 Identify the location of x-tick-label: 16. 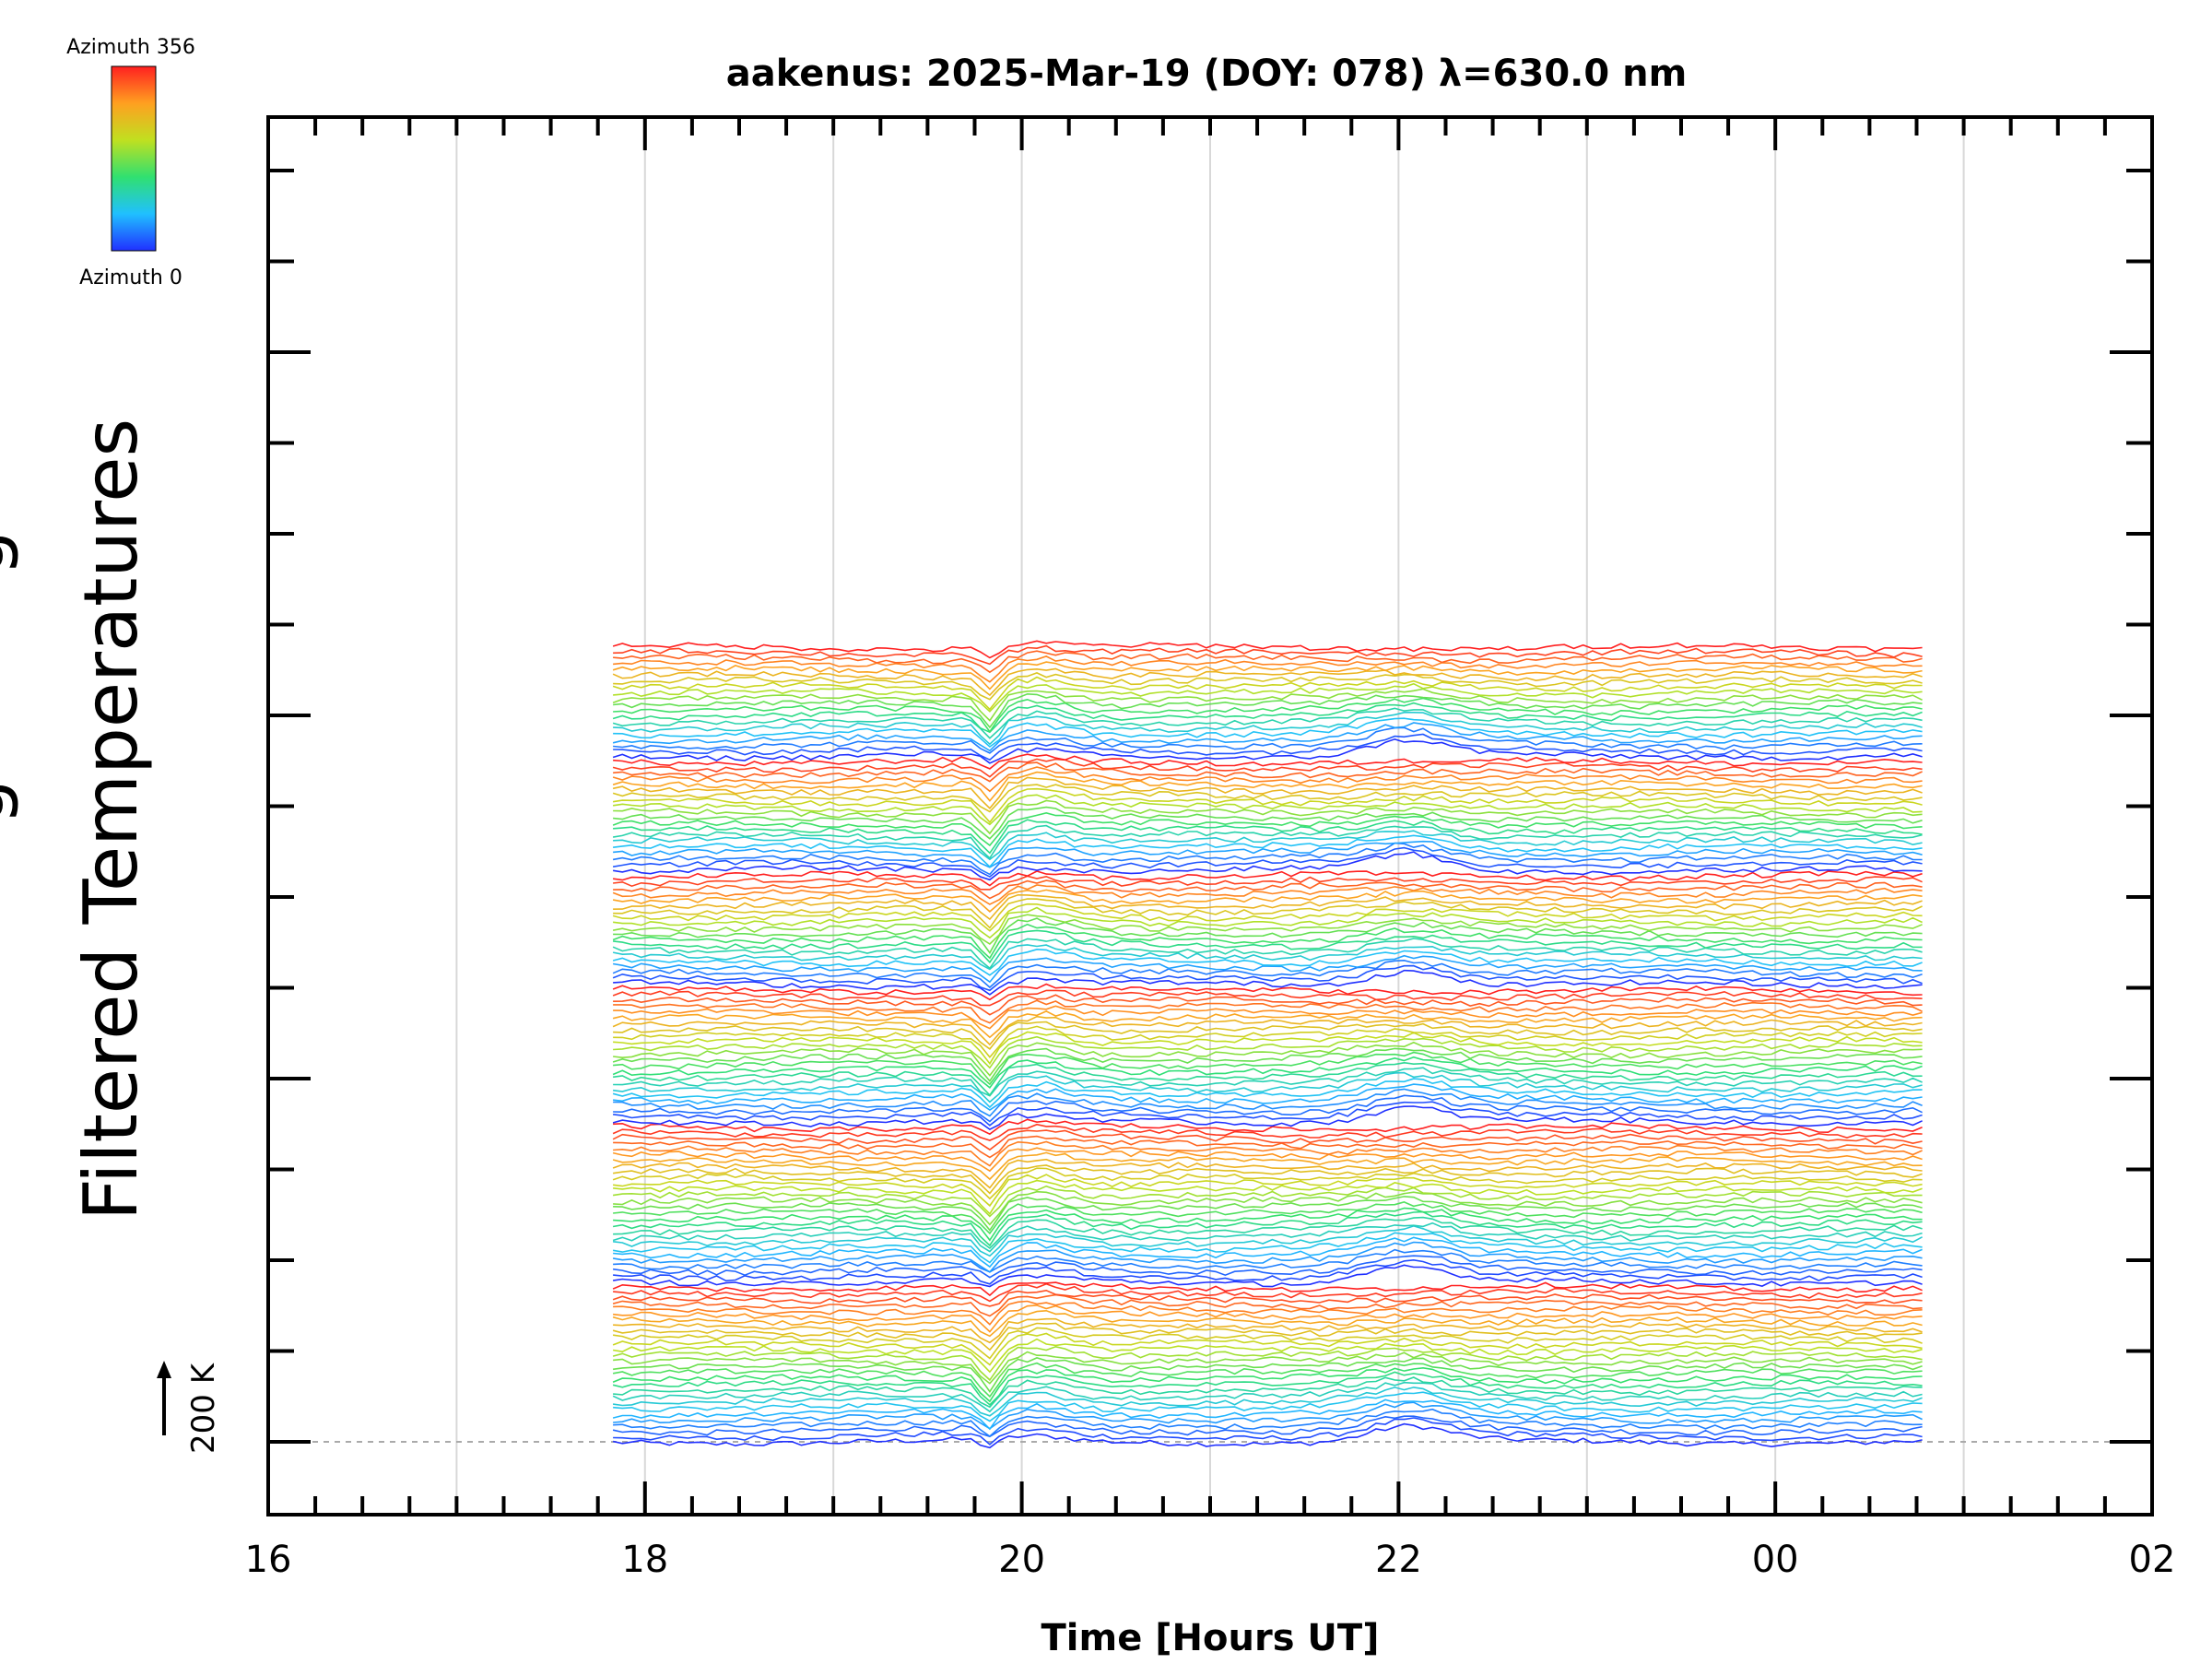
(268, 1560).